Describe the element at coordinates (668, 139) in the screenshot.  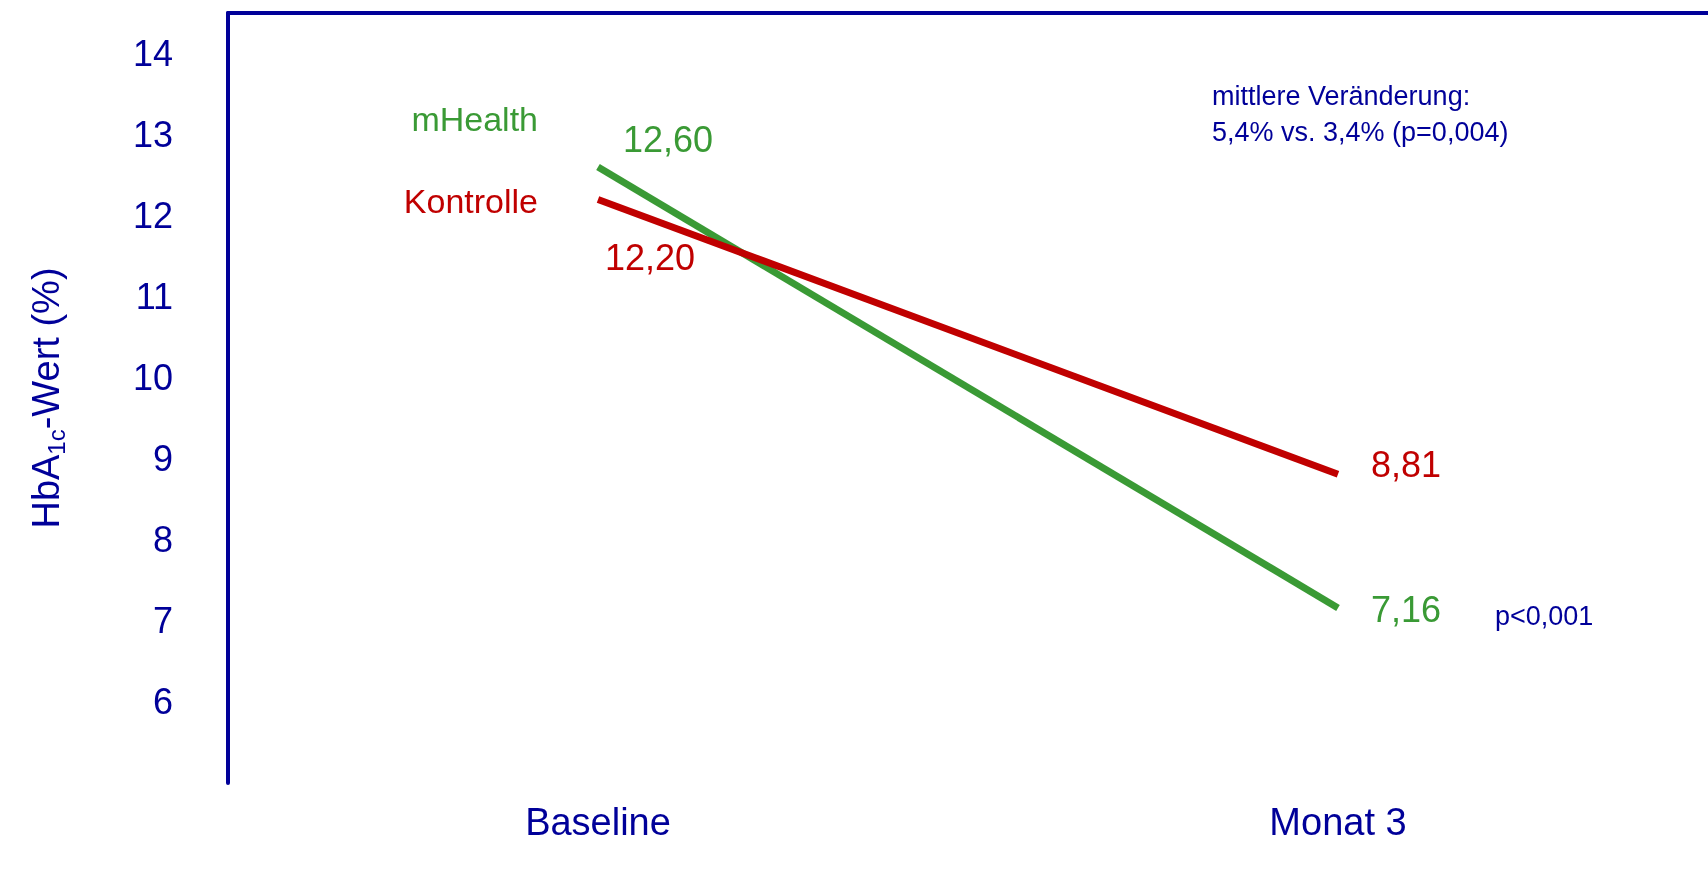
I see `data-label: 12,60` at that location.